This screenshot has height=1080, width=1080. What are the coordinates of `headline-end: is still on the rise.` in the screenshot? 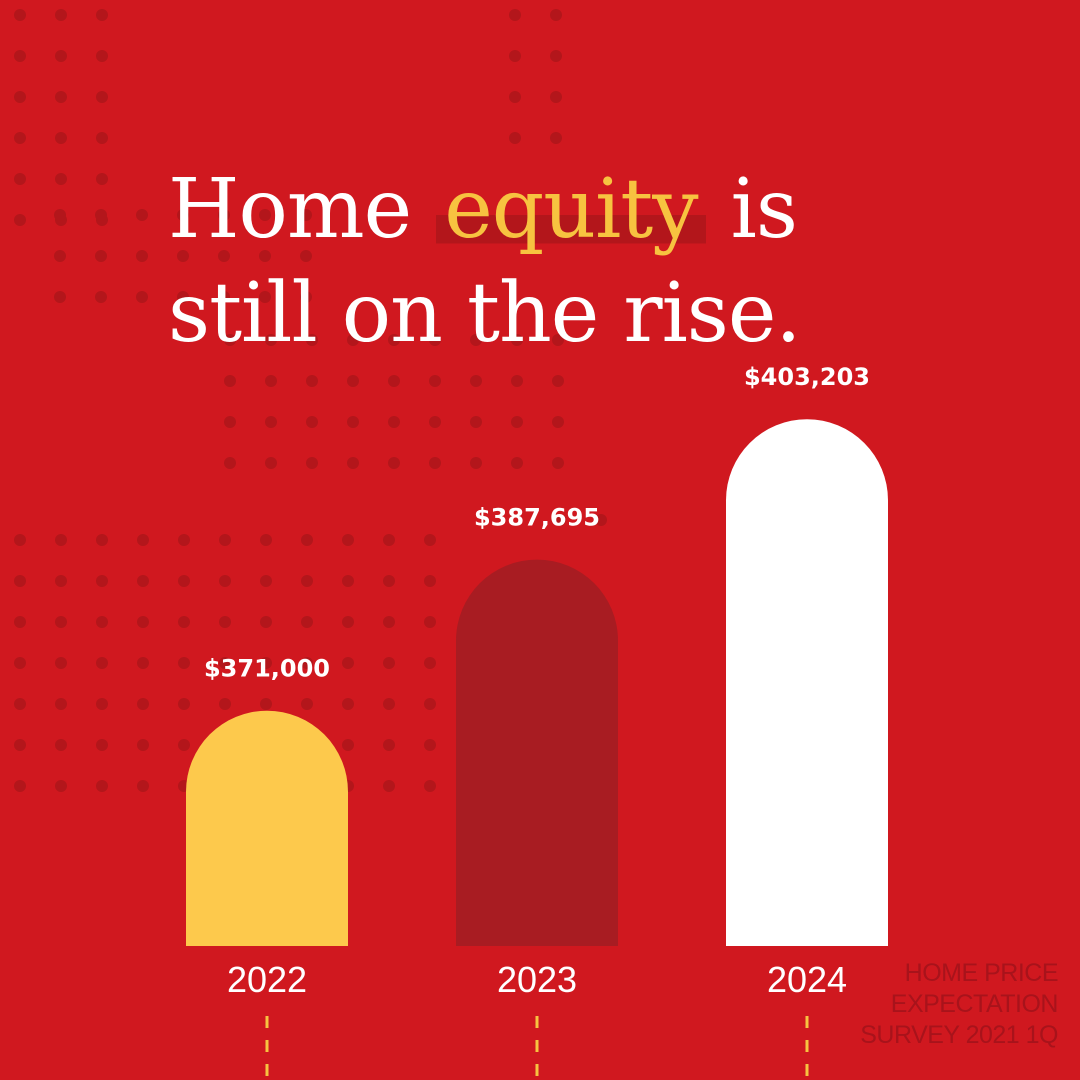 It's located at (484, 261).